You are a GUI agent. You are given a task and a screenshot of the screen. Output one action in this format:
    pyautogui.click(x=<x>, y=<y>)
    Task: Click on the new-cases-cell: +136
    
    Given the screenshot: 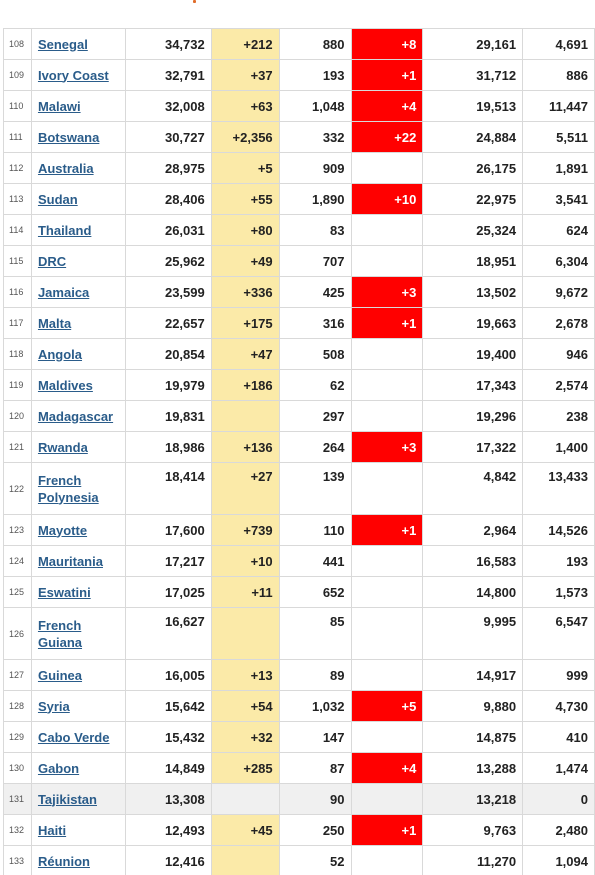 What is the action you would take?
    pyautogui.click(x=245, y=447)
    